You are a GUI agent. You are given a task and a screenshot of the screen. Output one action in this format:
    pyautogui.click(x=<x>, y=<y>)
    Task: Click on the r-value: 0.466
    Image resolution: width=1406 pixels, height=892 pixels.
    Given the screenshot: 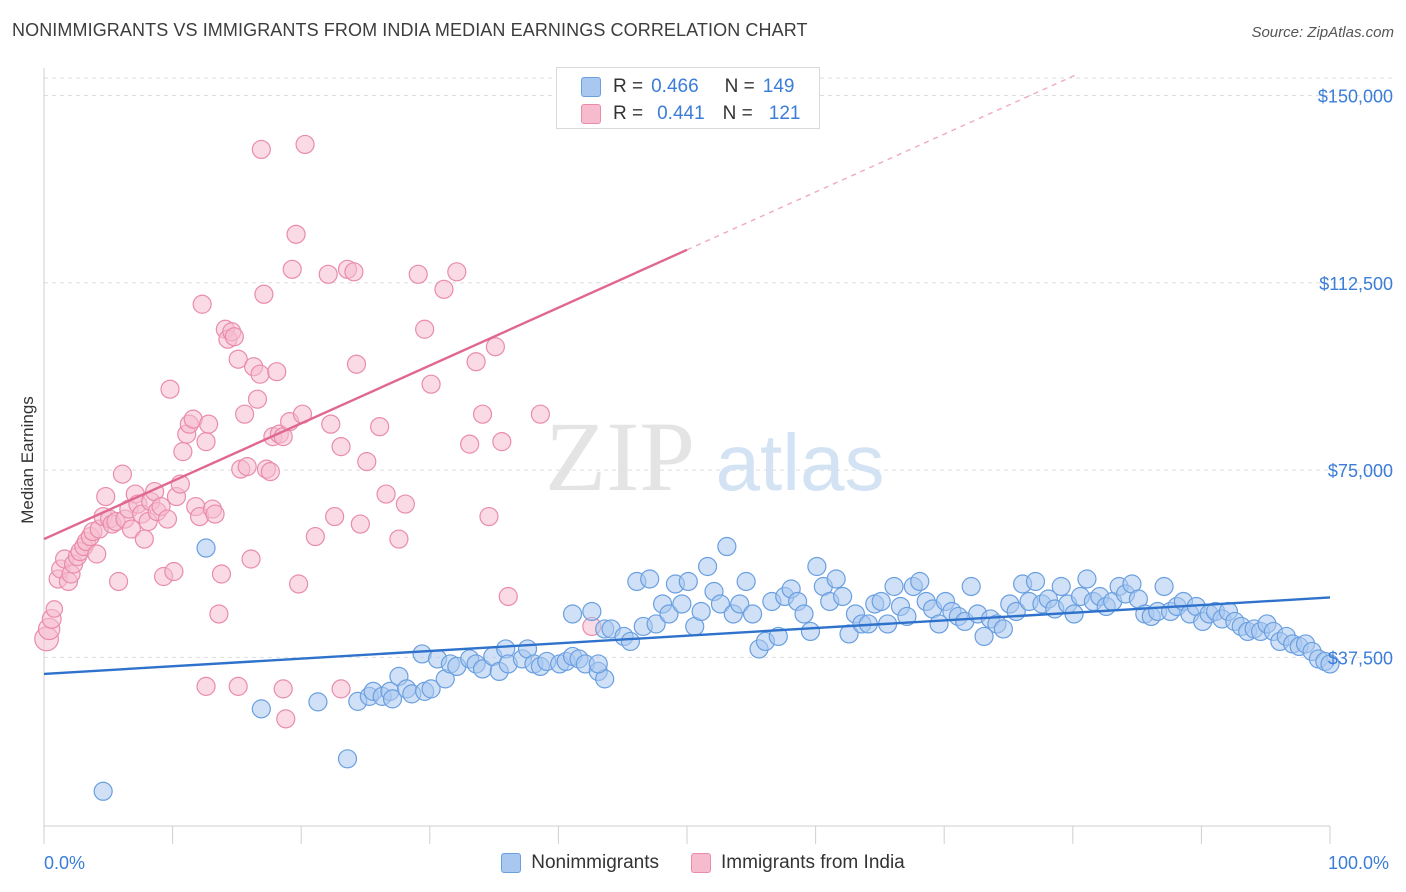 What is the action you would take?
    pyautogui.click(x=675, y=86)
    